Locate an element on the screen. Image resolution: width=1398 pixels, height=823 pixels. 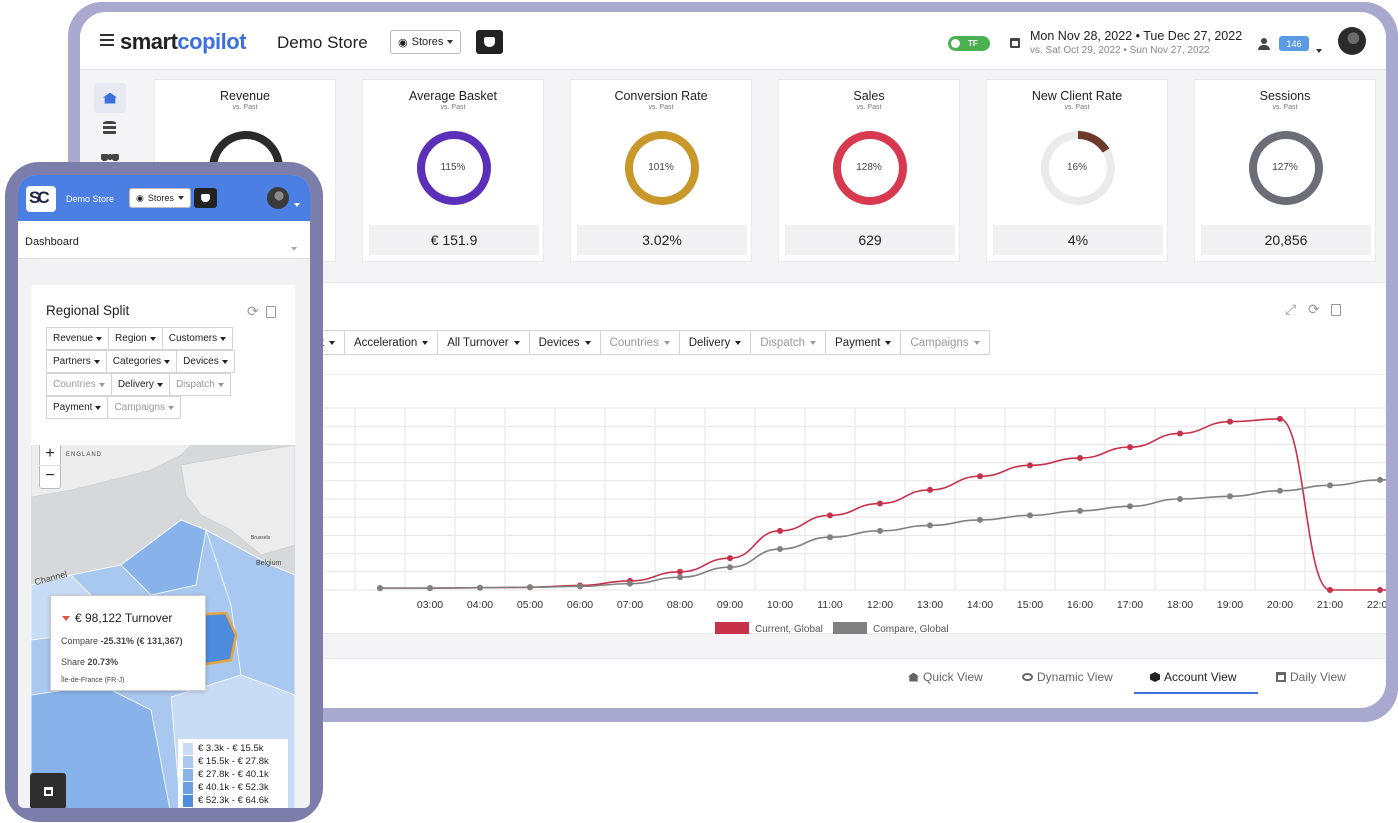
filter-partners: Partners is located at coordinates (76, 361).